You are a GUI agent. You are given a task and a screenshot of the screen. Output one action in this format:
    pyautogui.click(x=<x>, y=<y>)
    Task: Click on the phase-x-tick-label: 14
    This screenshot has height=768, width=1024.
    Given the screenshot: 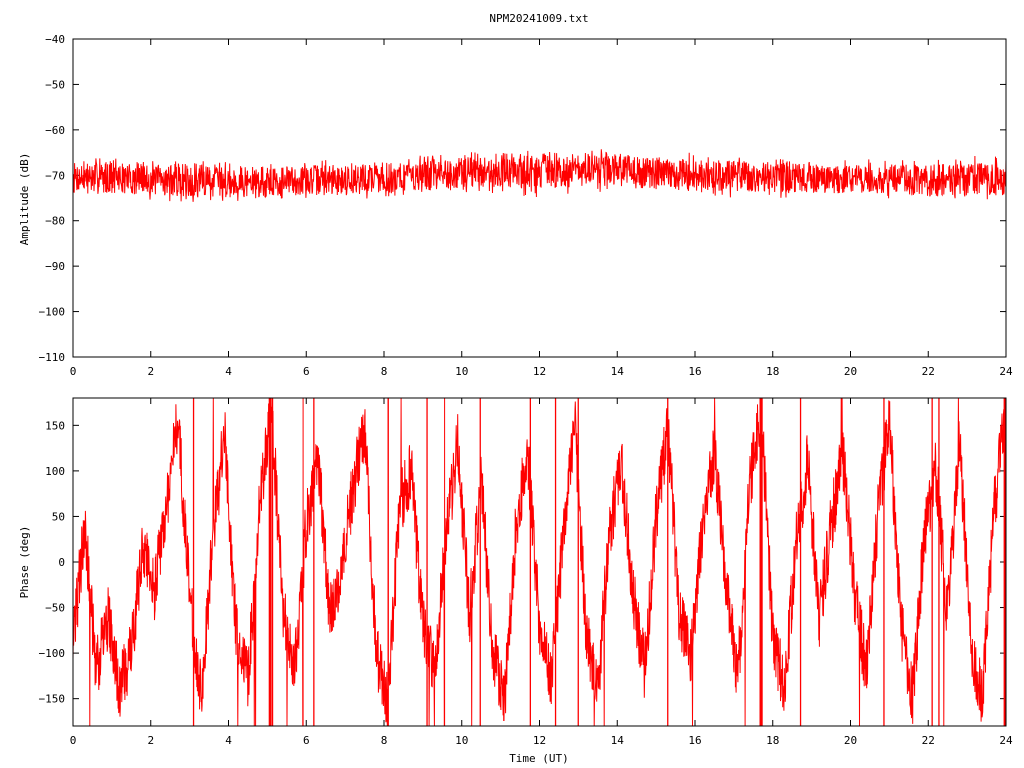 What is the action you would take?
    pyautogui.click(x=618, y=740)
    